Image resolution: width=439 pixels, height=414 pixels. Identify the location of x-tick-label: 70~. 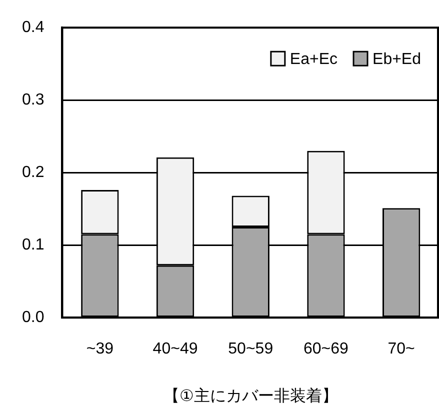
(401, 349).